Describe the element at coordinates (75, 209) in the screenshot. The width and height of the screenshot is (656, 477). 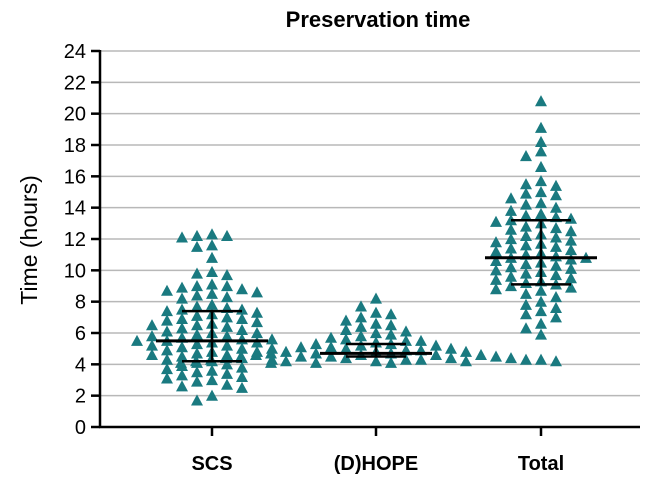
I see `y-tick-label: 14` at that location.